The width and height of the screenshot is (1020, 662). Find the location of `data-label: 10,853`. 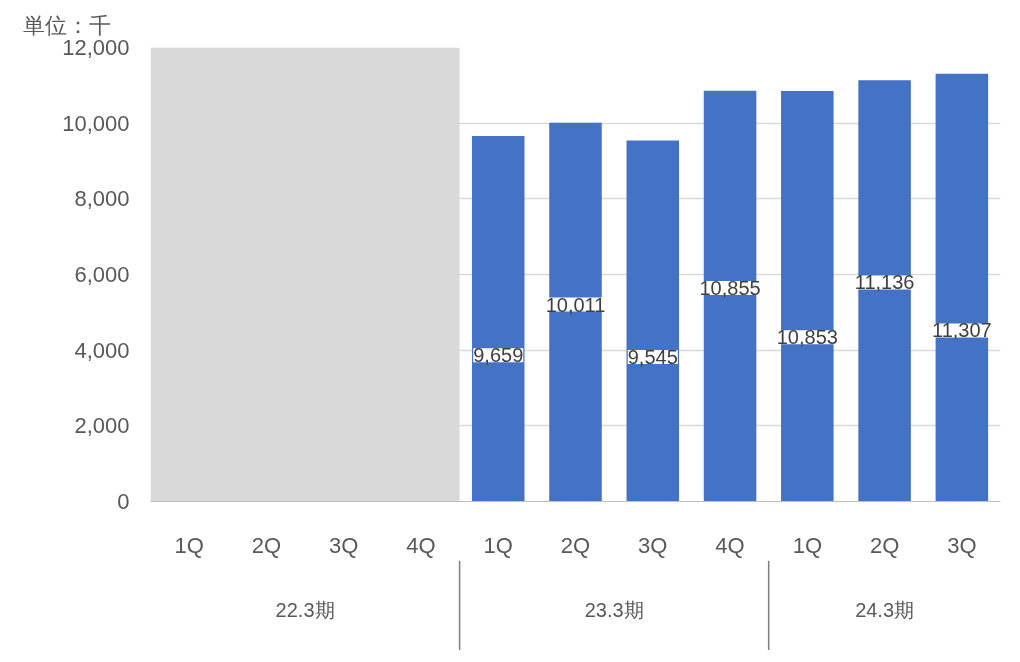

data-label: 10,853 is located at coordinates (807, 337).